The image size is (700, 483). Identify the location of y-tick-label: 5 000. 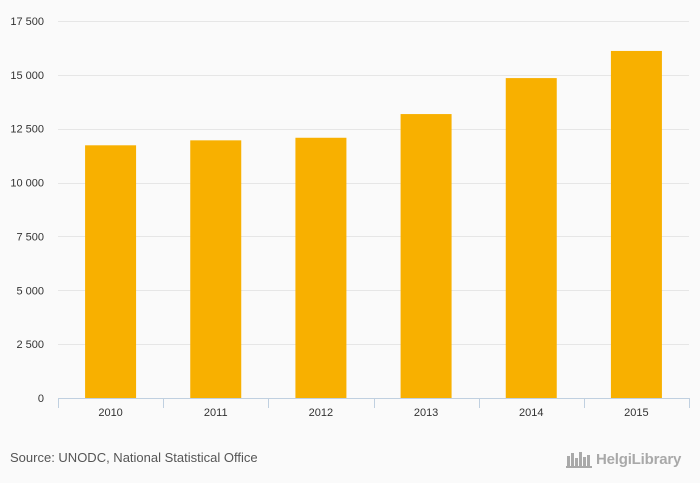
(30, 291).